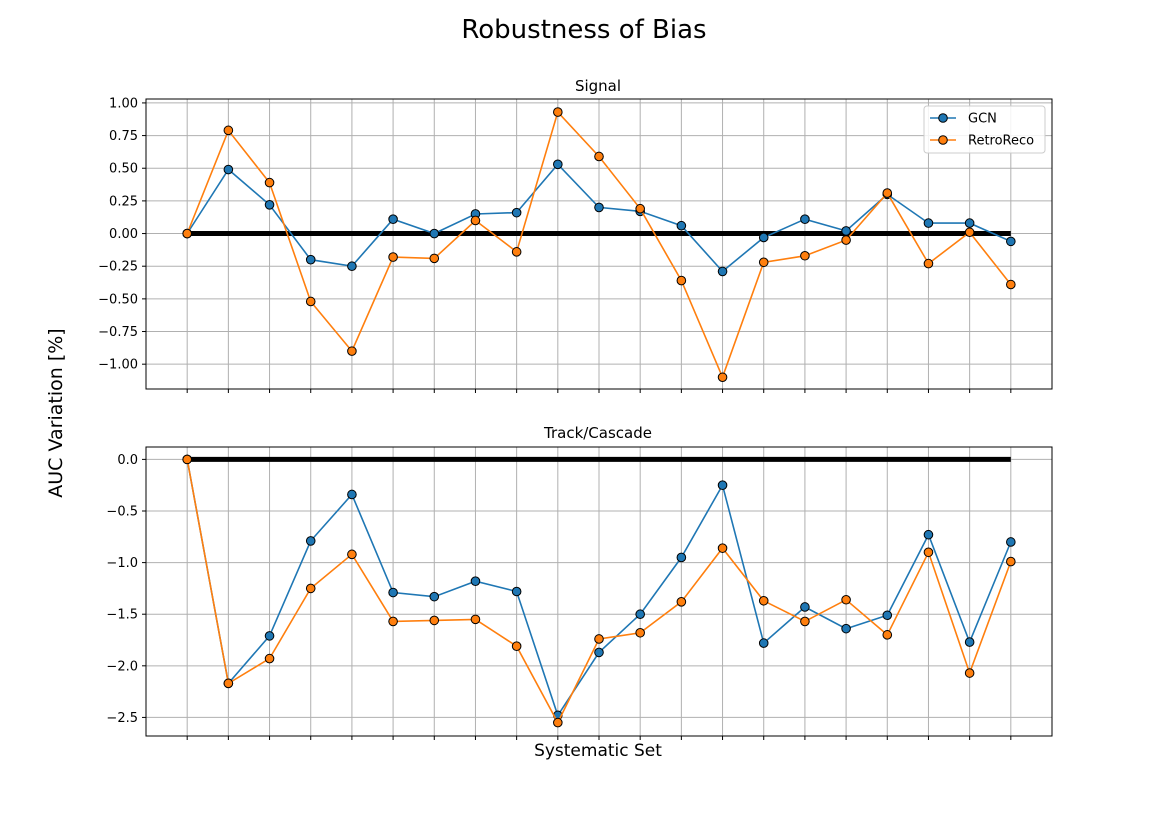 The width and height of the screenshot is (1169, 827). I want to click on figure-title: Robustness of Bias, so click(583, 30).